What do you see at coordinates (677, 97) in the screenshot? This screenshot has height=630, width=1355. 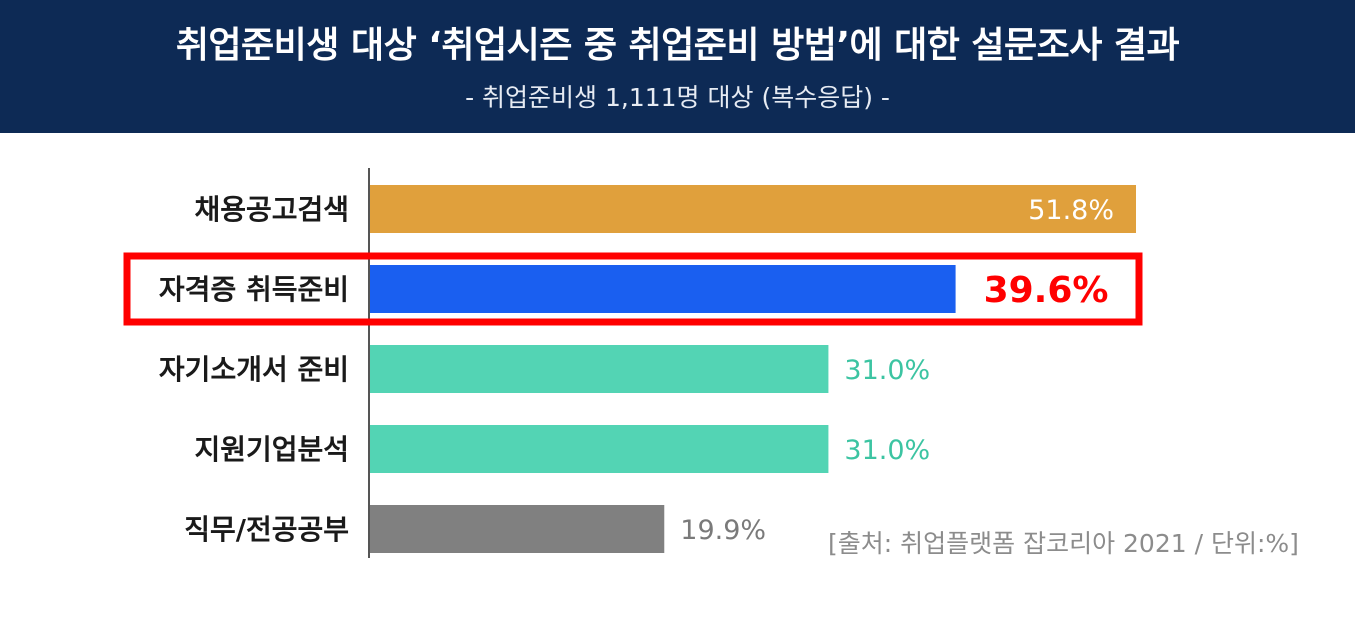 I see `chart-subtitle: - 취업준비생 1,111명 대상 (복수응답) -` at bounding box center [677, 97].